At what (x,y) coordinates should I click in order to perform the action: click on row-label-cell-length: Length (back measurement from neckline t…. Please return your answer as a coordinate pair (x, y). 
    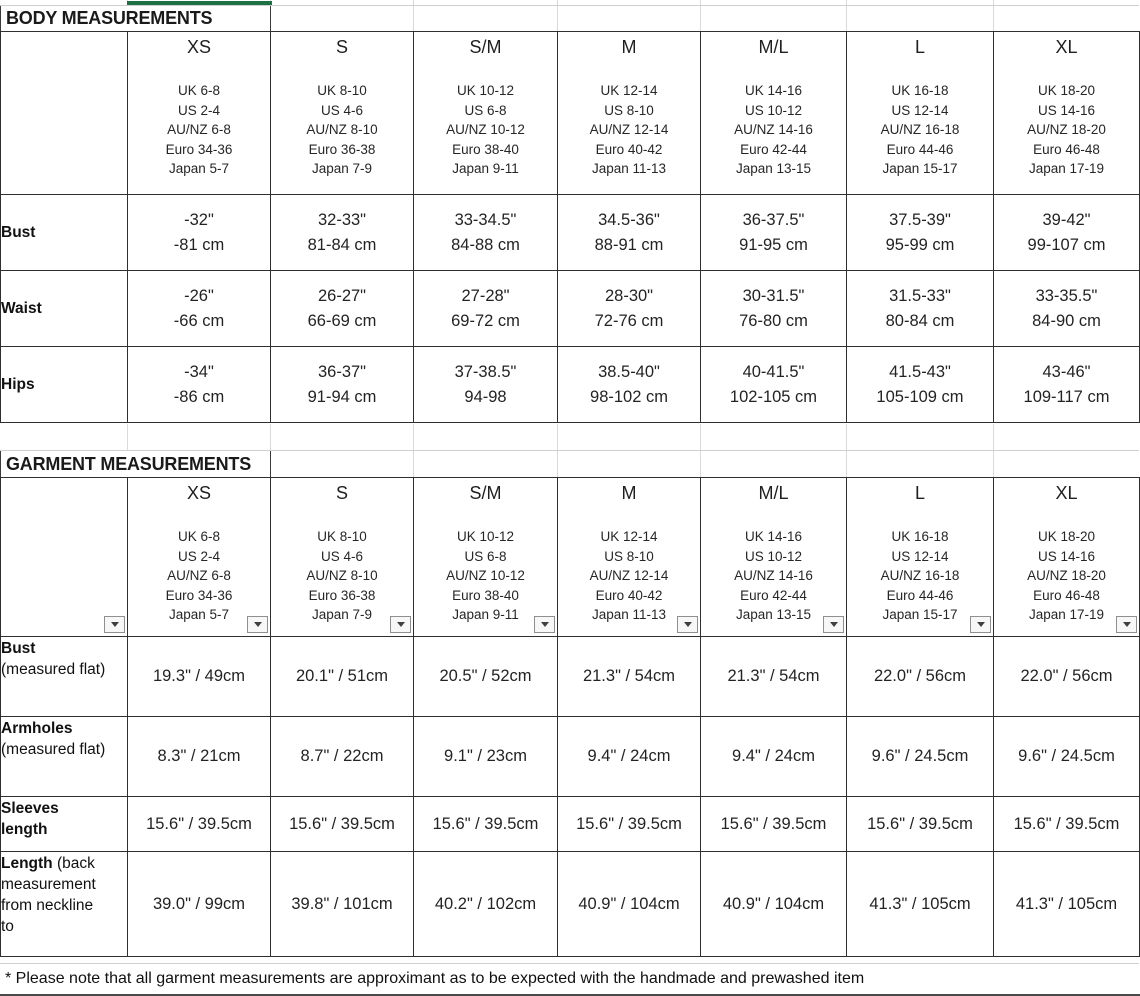
    Looking at the image, I should click on (64, 904).